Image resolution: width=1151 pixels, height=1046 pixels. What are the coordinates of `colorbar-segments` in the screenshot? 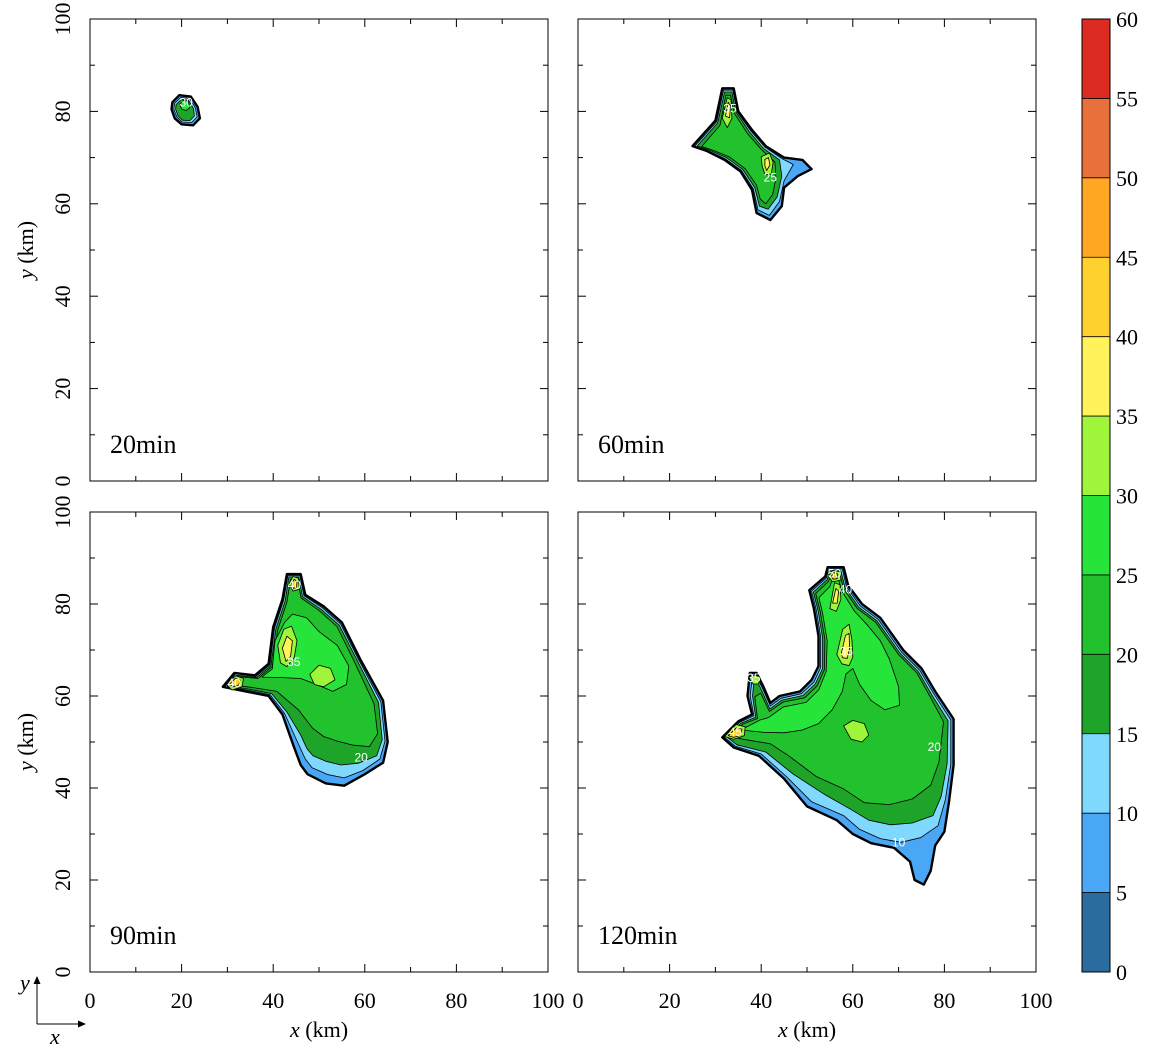 It's located at (1096, 495).